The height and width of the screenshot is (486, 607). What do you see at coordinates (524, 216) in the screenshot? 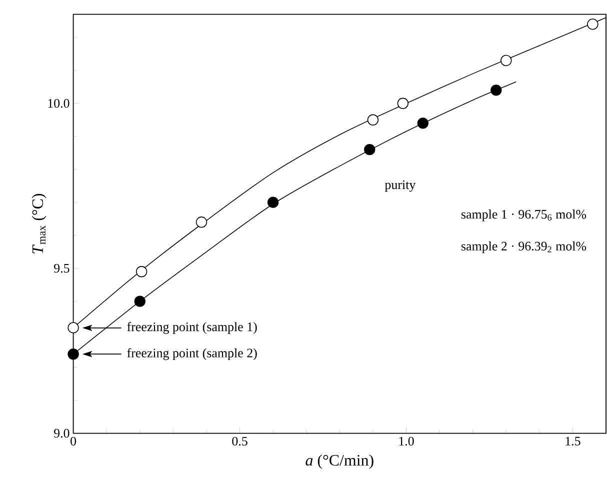
I see `annotation: sample 1 · 96.75$_{6}$ mol%` at bounding box center [524, 216].